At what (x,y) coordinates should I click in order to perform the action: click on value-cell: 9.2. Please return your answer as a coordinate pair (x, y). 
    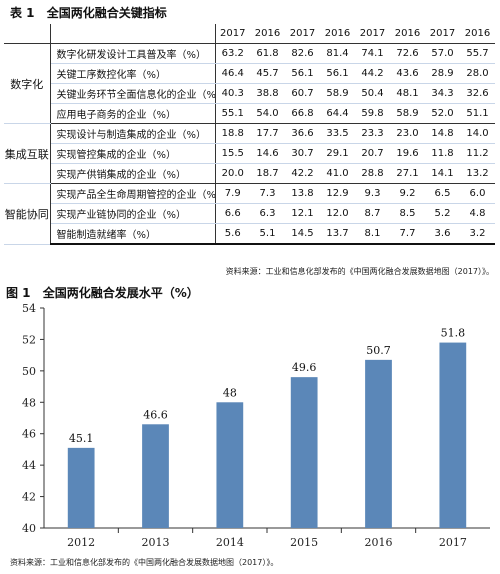
    Looking at the image, I should click on (407, 193).